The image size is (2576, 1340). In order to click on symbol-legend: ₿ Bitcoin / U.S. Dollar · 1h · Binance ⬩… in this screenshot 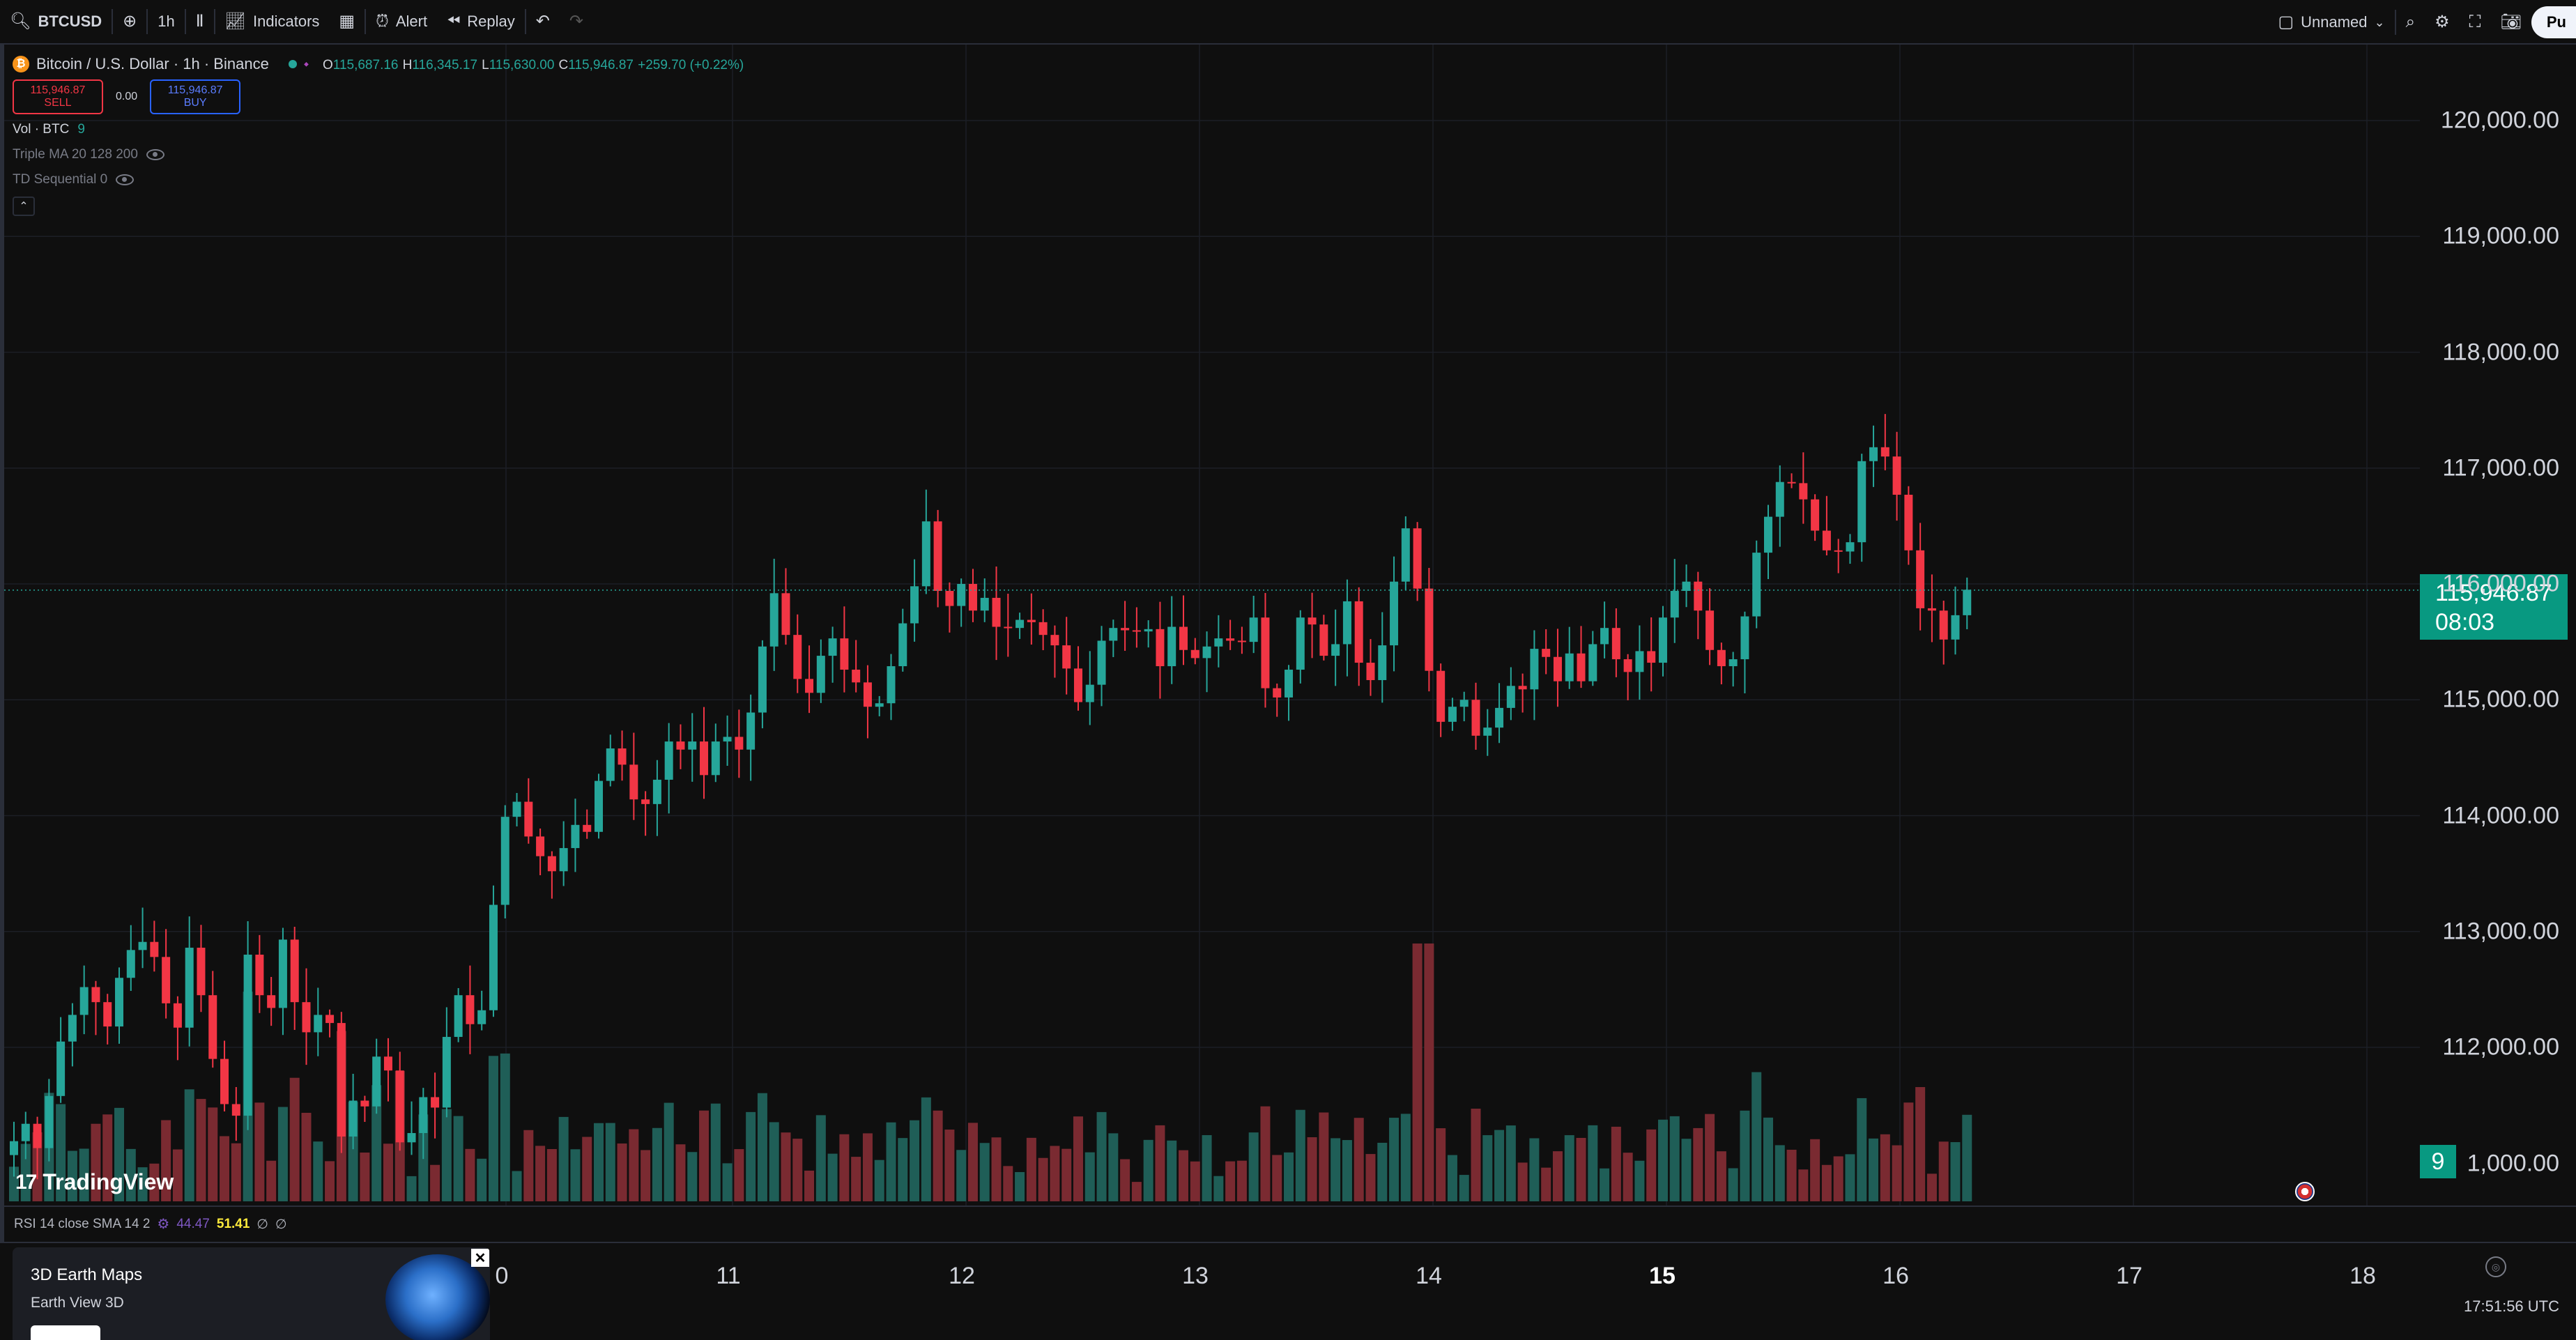, I will do `click(379, 64)`.